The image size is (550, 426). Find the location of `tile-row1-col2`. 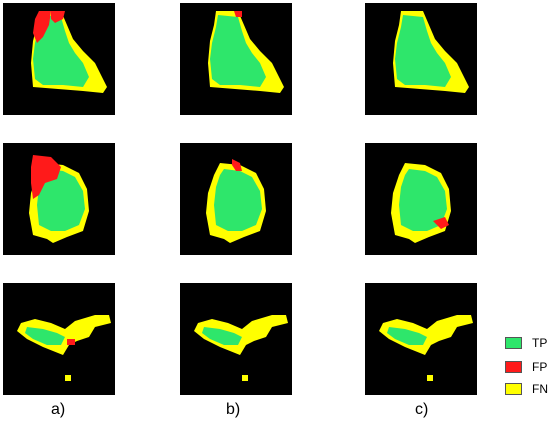

tile-row1-col2 is located at coordinates (236, 59).